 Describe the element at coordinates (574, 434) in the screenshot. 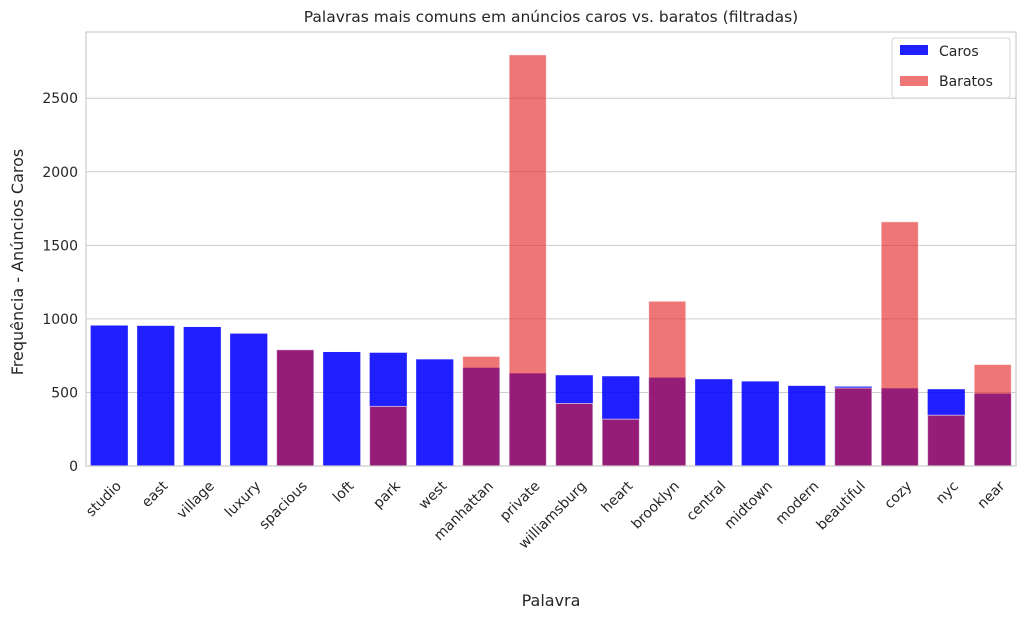

I see `bar-baratos-williamsburg` at that location.